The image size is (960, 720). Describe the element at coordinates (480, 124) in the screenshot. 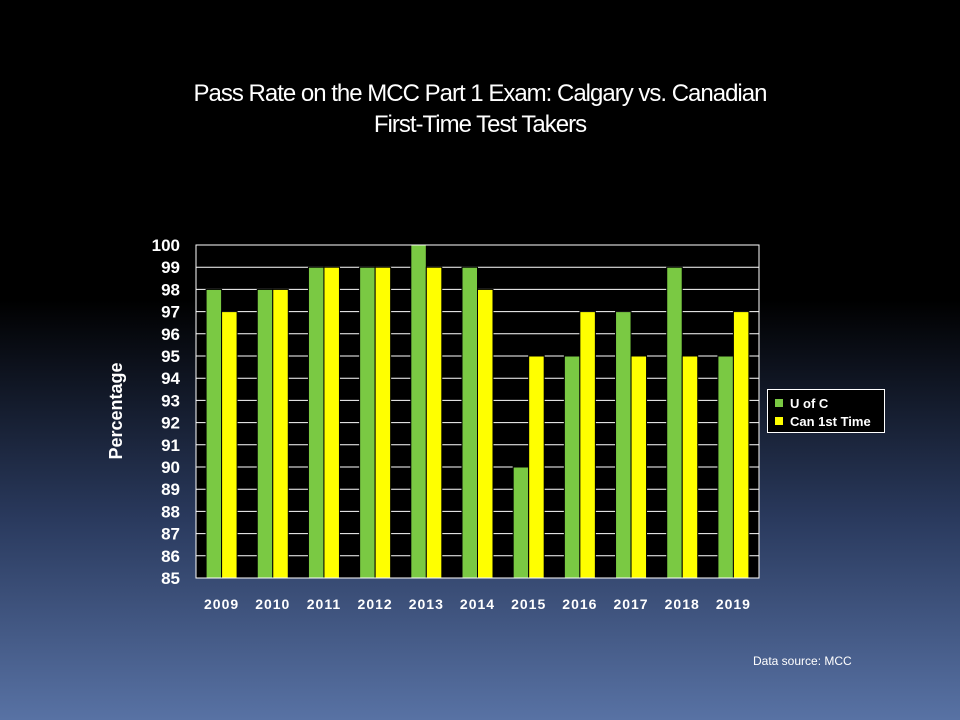

I see `slide-title-line-2: First-Time Test Takers` at that location.